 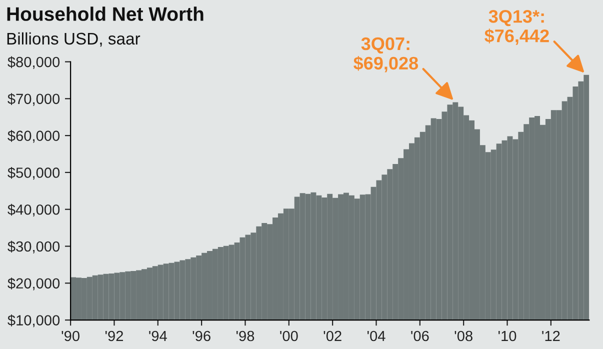 What do you see at coordinates (201, 336) in the screenshot?
I see `x-tick-label: '96` at bounding box center [201, 336].